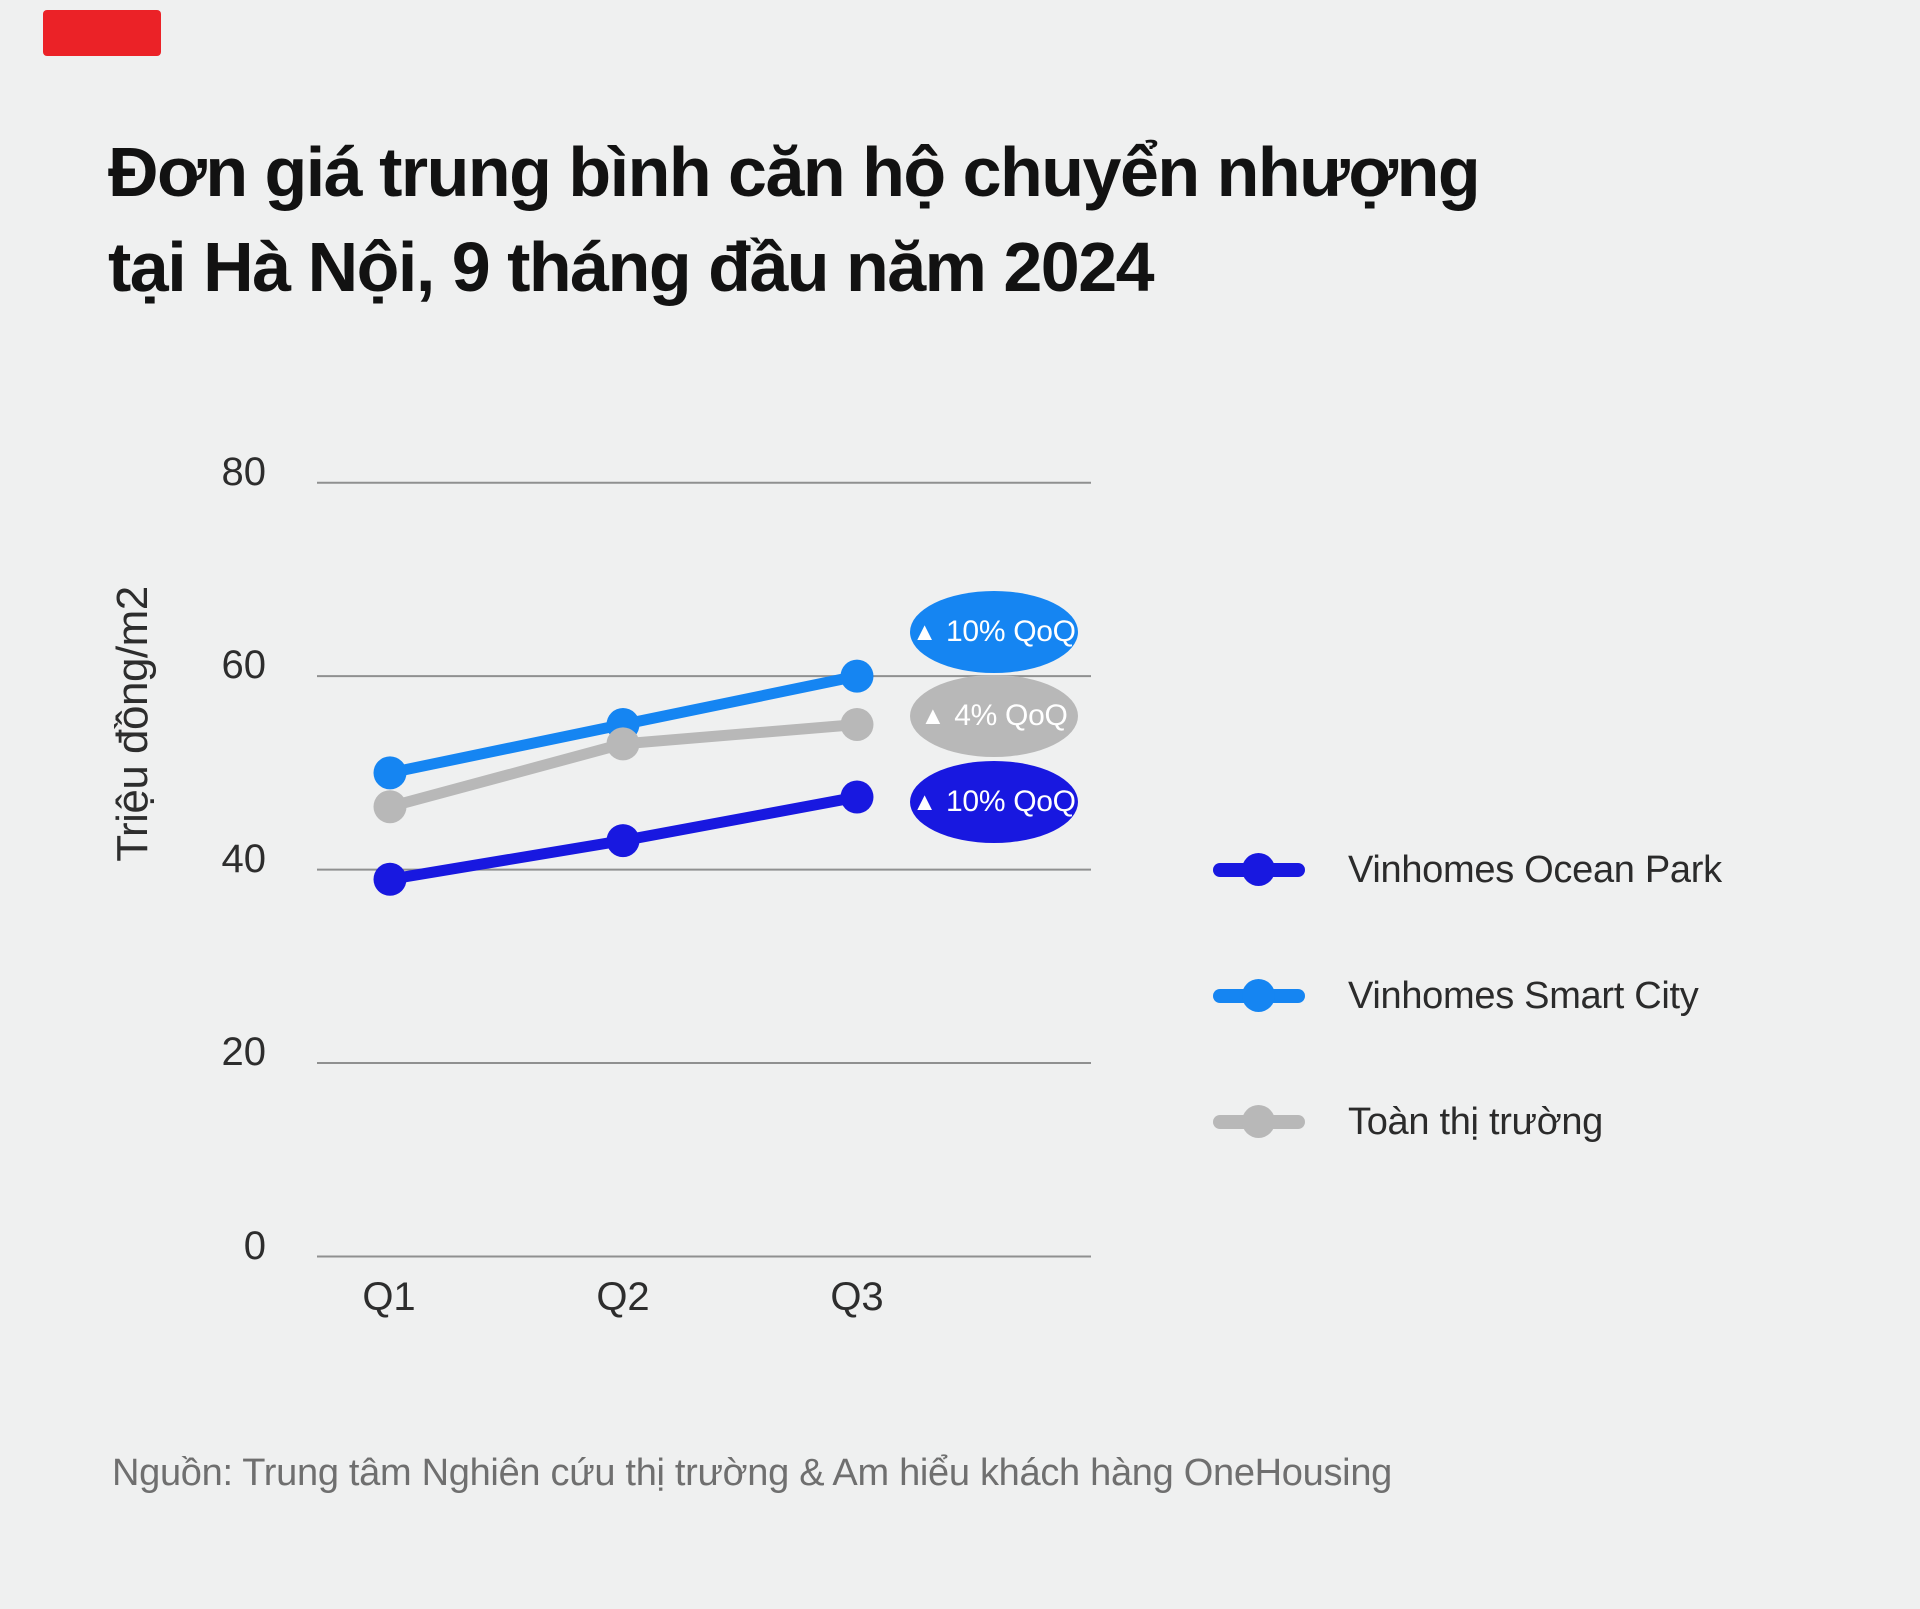 The image size is (1920, 1609). What do you see at coordinates (244, 1052) in the screenshot?
I see `y-tick-label-20: 20` at bounding box center [244, 1052].